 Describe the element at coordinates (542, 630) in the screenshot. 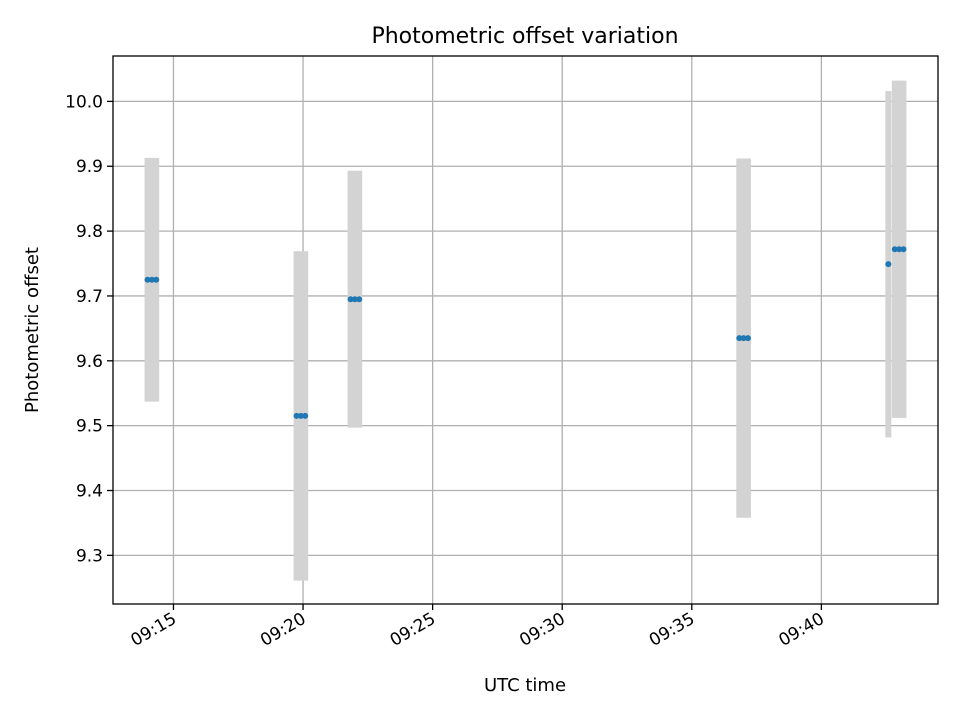

I see `x-tick-label: 09:30` at that location.